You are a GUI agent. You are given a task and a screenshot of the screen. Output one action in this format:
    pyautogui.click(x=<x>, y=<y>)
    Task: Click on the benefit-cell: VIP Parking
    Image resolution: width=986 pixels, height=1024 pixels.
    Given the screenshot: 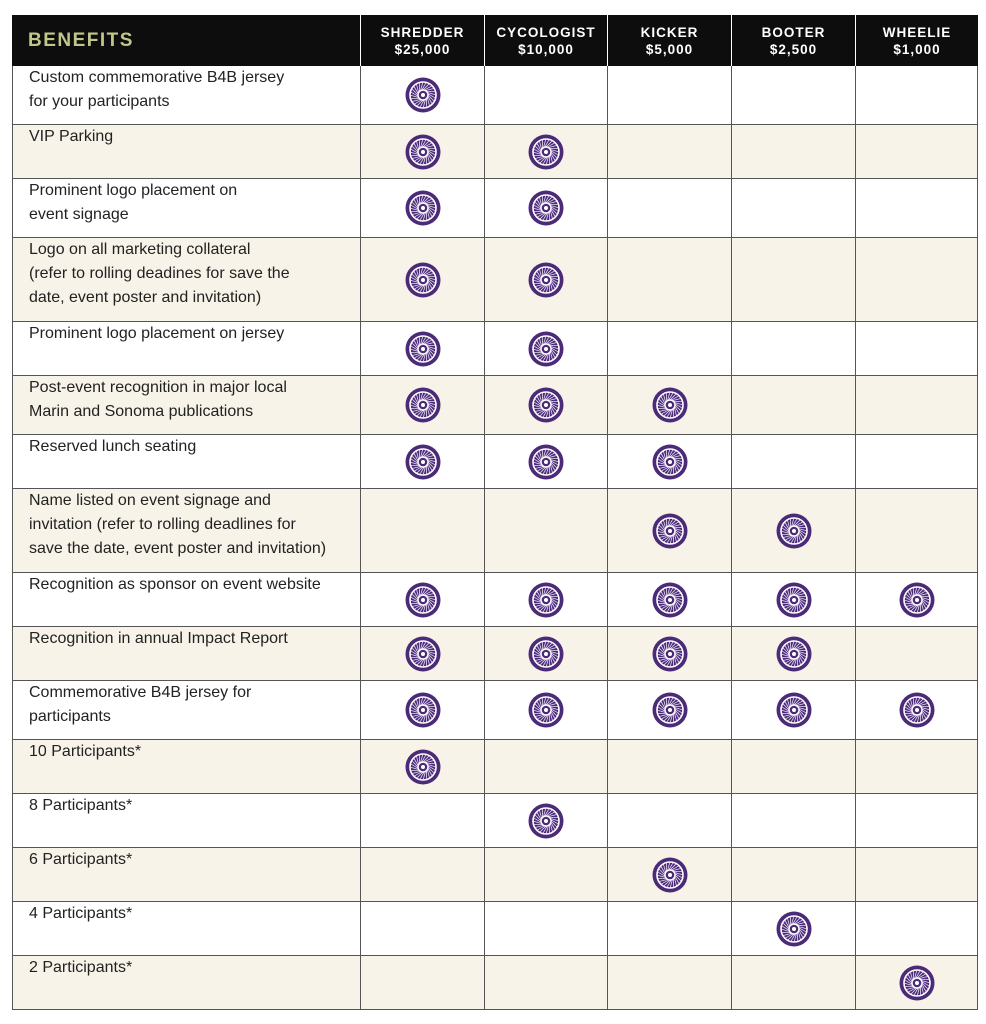 What is the action you would take?
    pyautogui.click(x=186, y=151)
    